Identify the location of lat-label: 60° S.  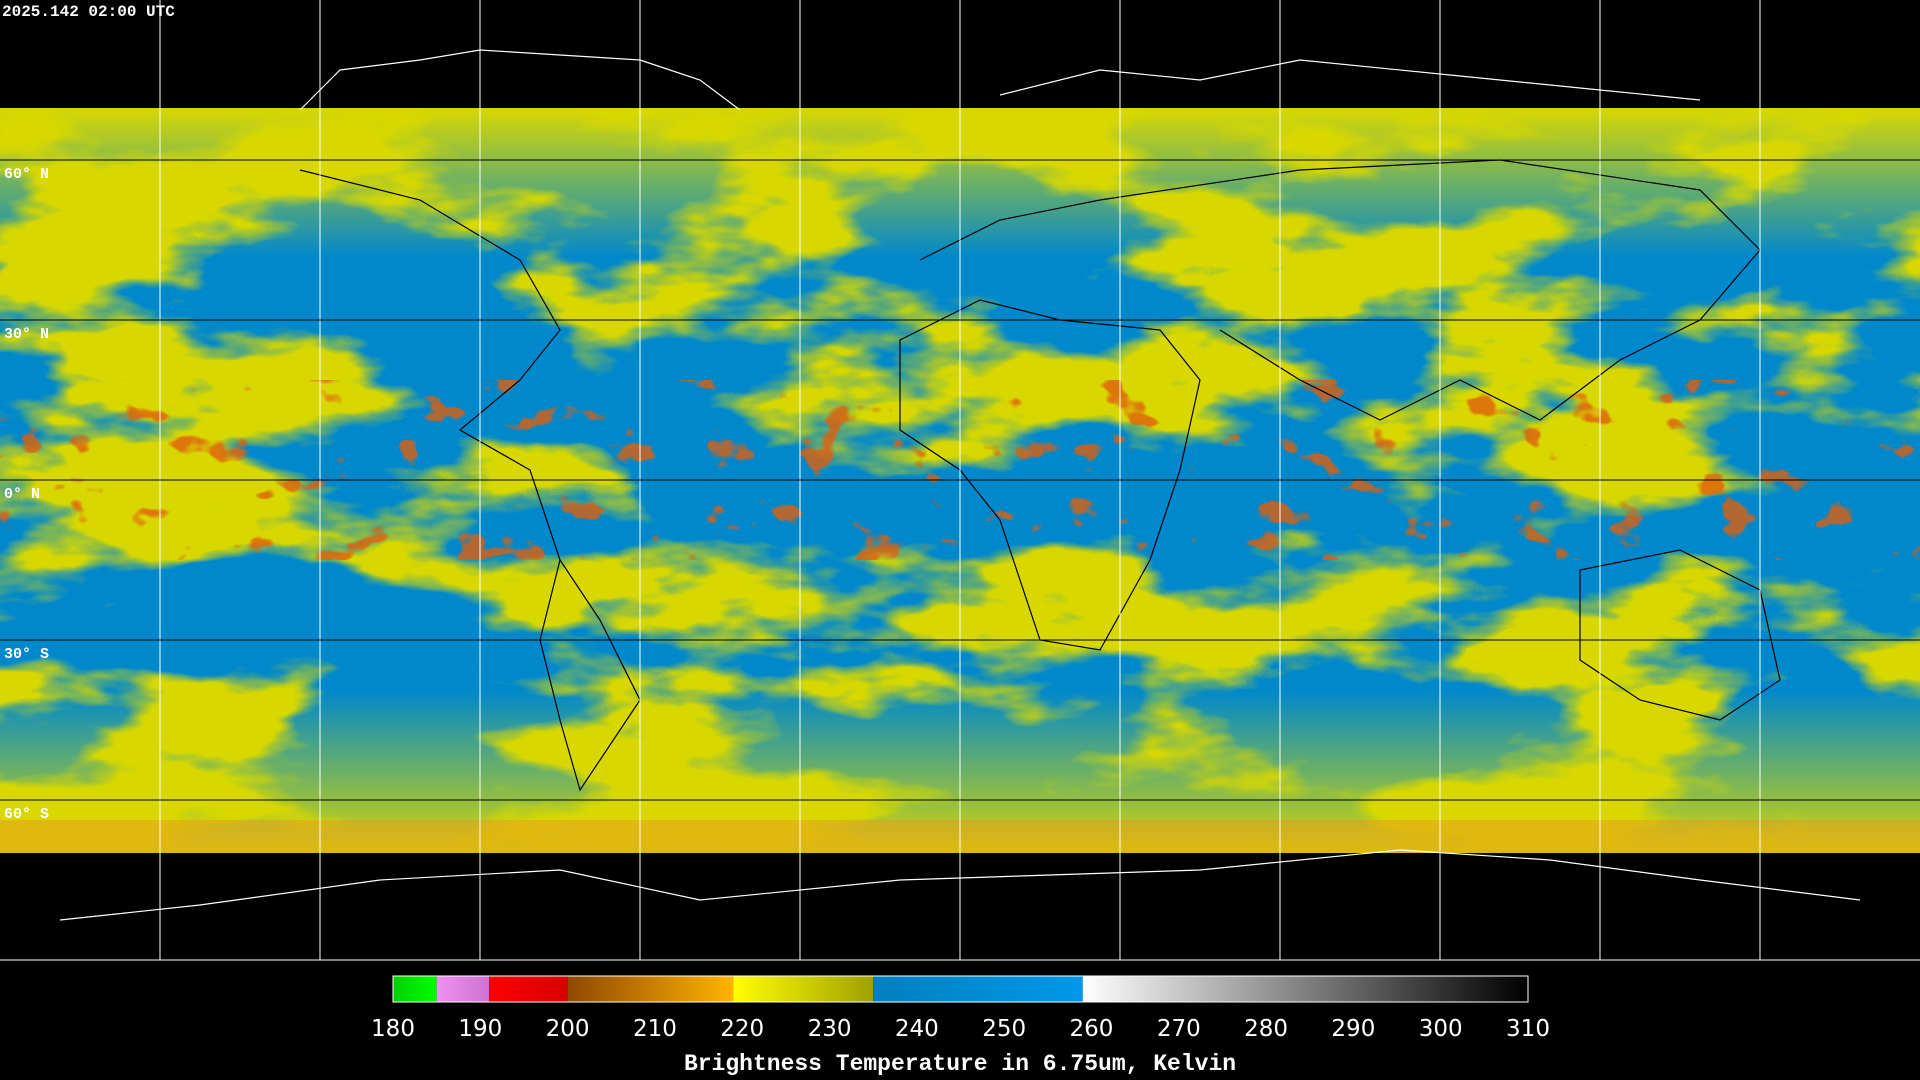
(26, 814).